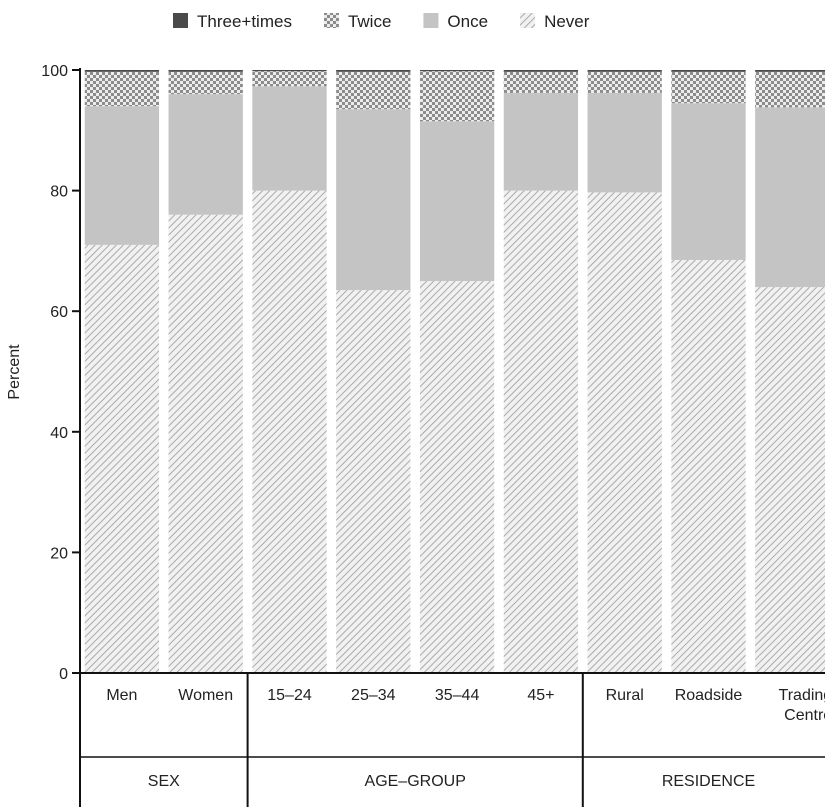 Image resolution: width=825 pixels, height=807 pixels. Describe the element at coordinates (804, 715) in the screenshot. I see `x-category-label: Centre` at that location.